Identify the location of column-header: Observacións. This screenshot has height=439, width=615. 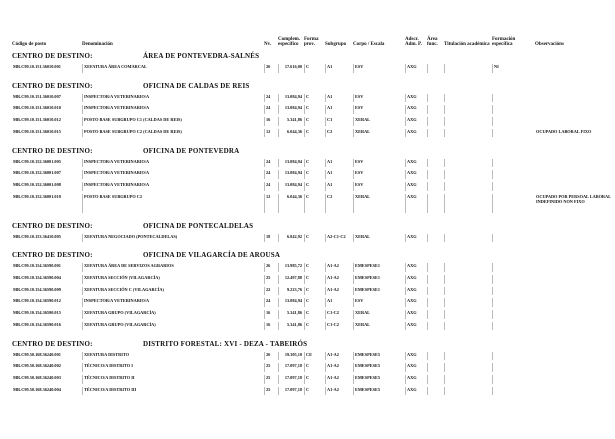
(549, 45).